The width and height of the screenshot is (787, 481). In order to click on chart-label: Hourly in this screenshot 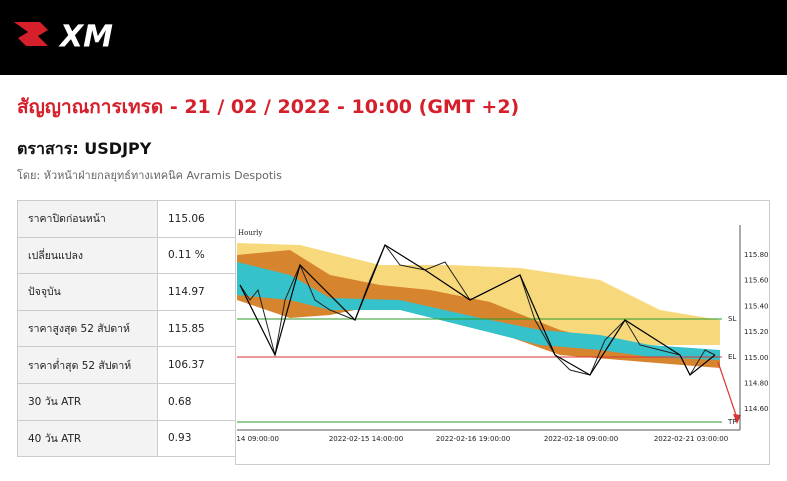, I will do `click(250, 233)`.